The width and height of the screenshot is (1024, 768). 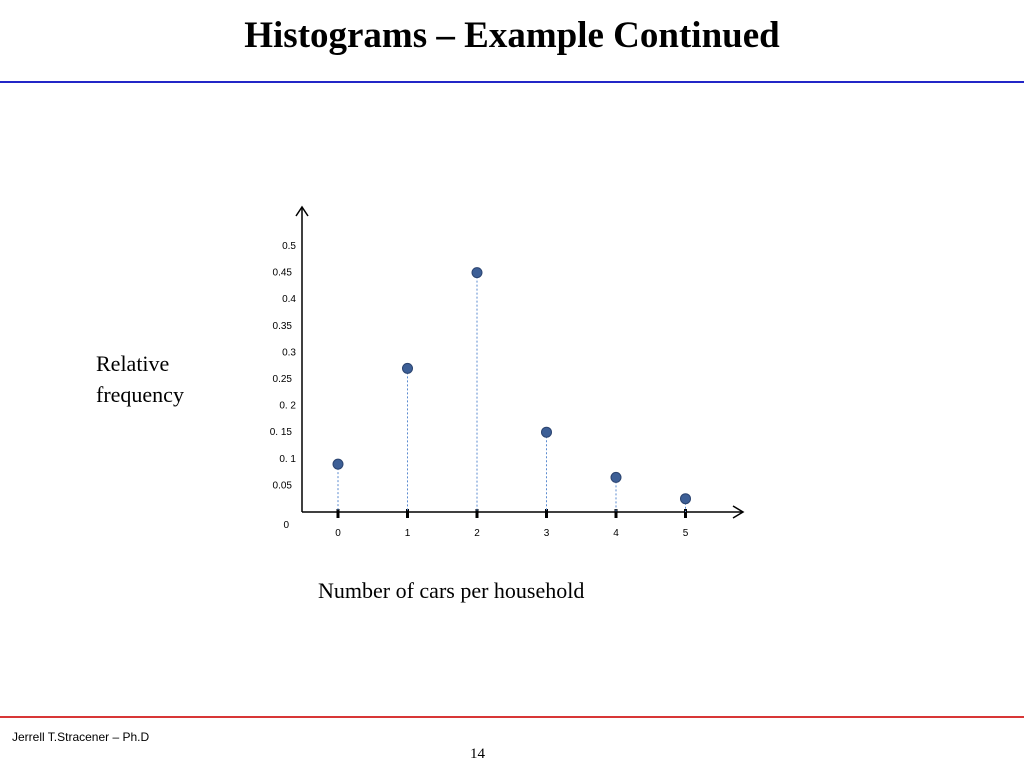 I want to click on footer-divider, so click(x=512, y=717).